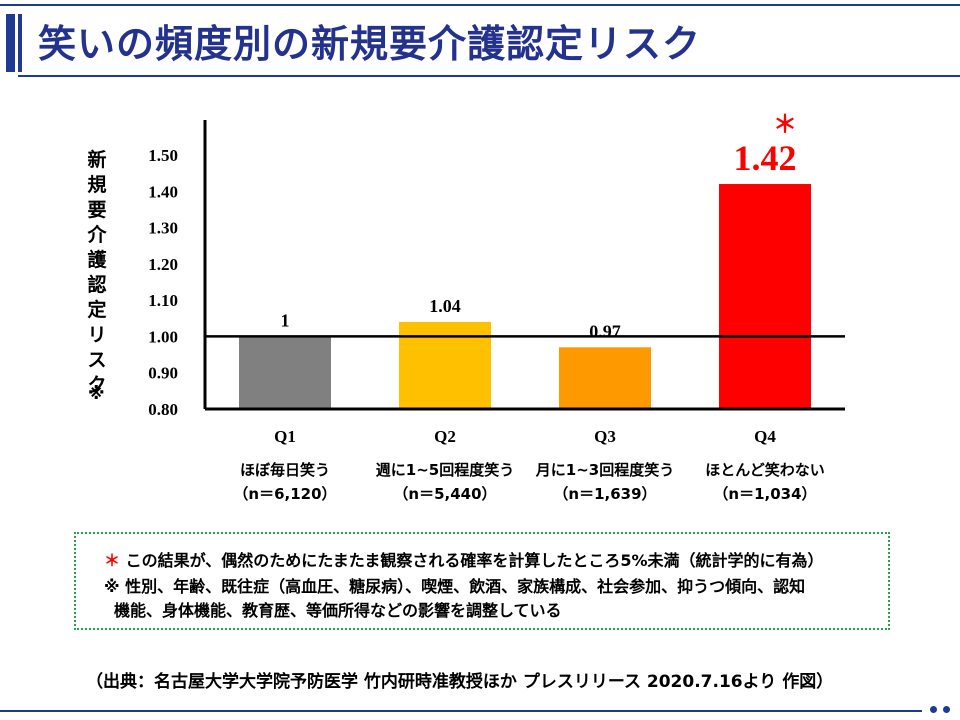  I want to click on bar-q2, so click(445, 365).